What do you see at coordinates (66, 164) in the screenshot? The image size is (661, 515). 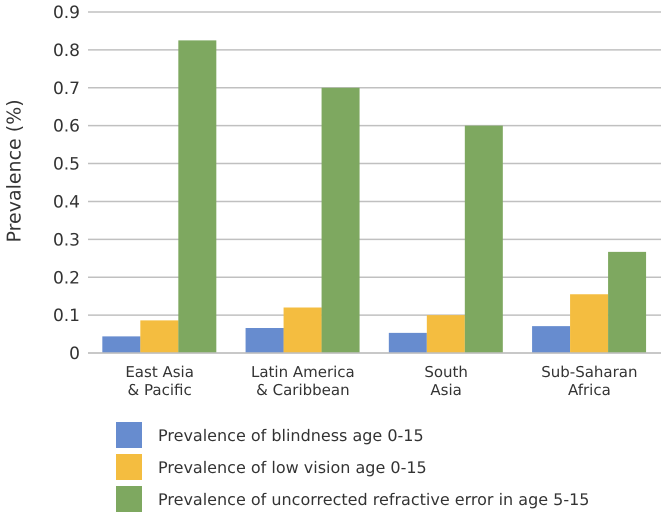 I see `y-tick-label: 0.5` at bounding box center [66, 164].